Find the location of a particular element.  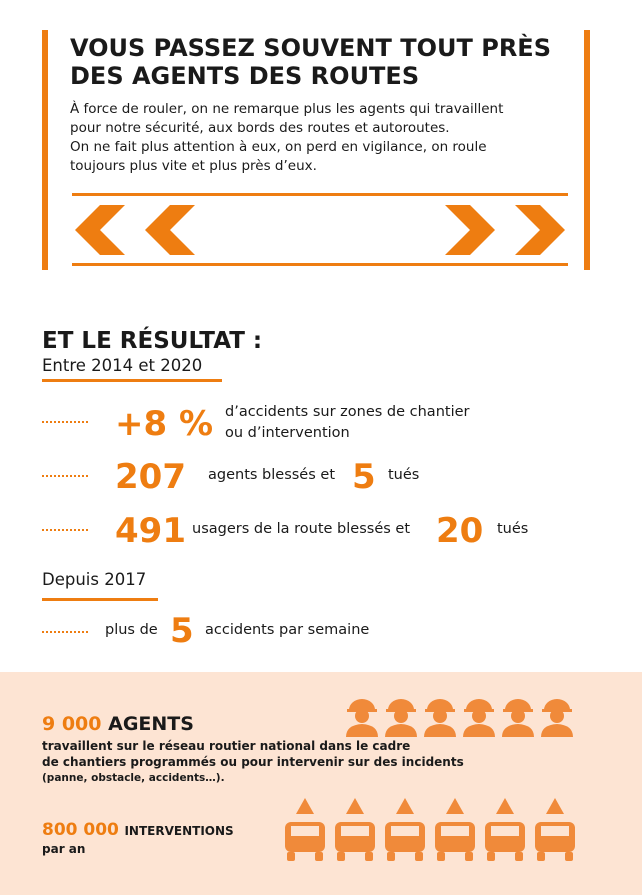

figure: 20 is located at coordinates (460, 531).